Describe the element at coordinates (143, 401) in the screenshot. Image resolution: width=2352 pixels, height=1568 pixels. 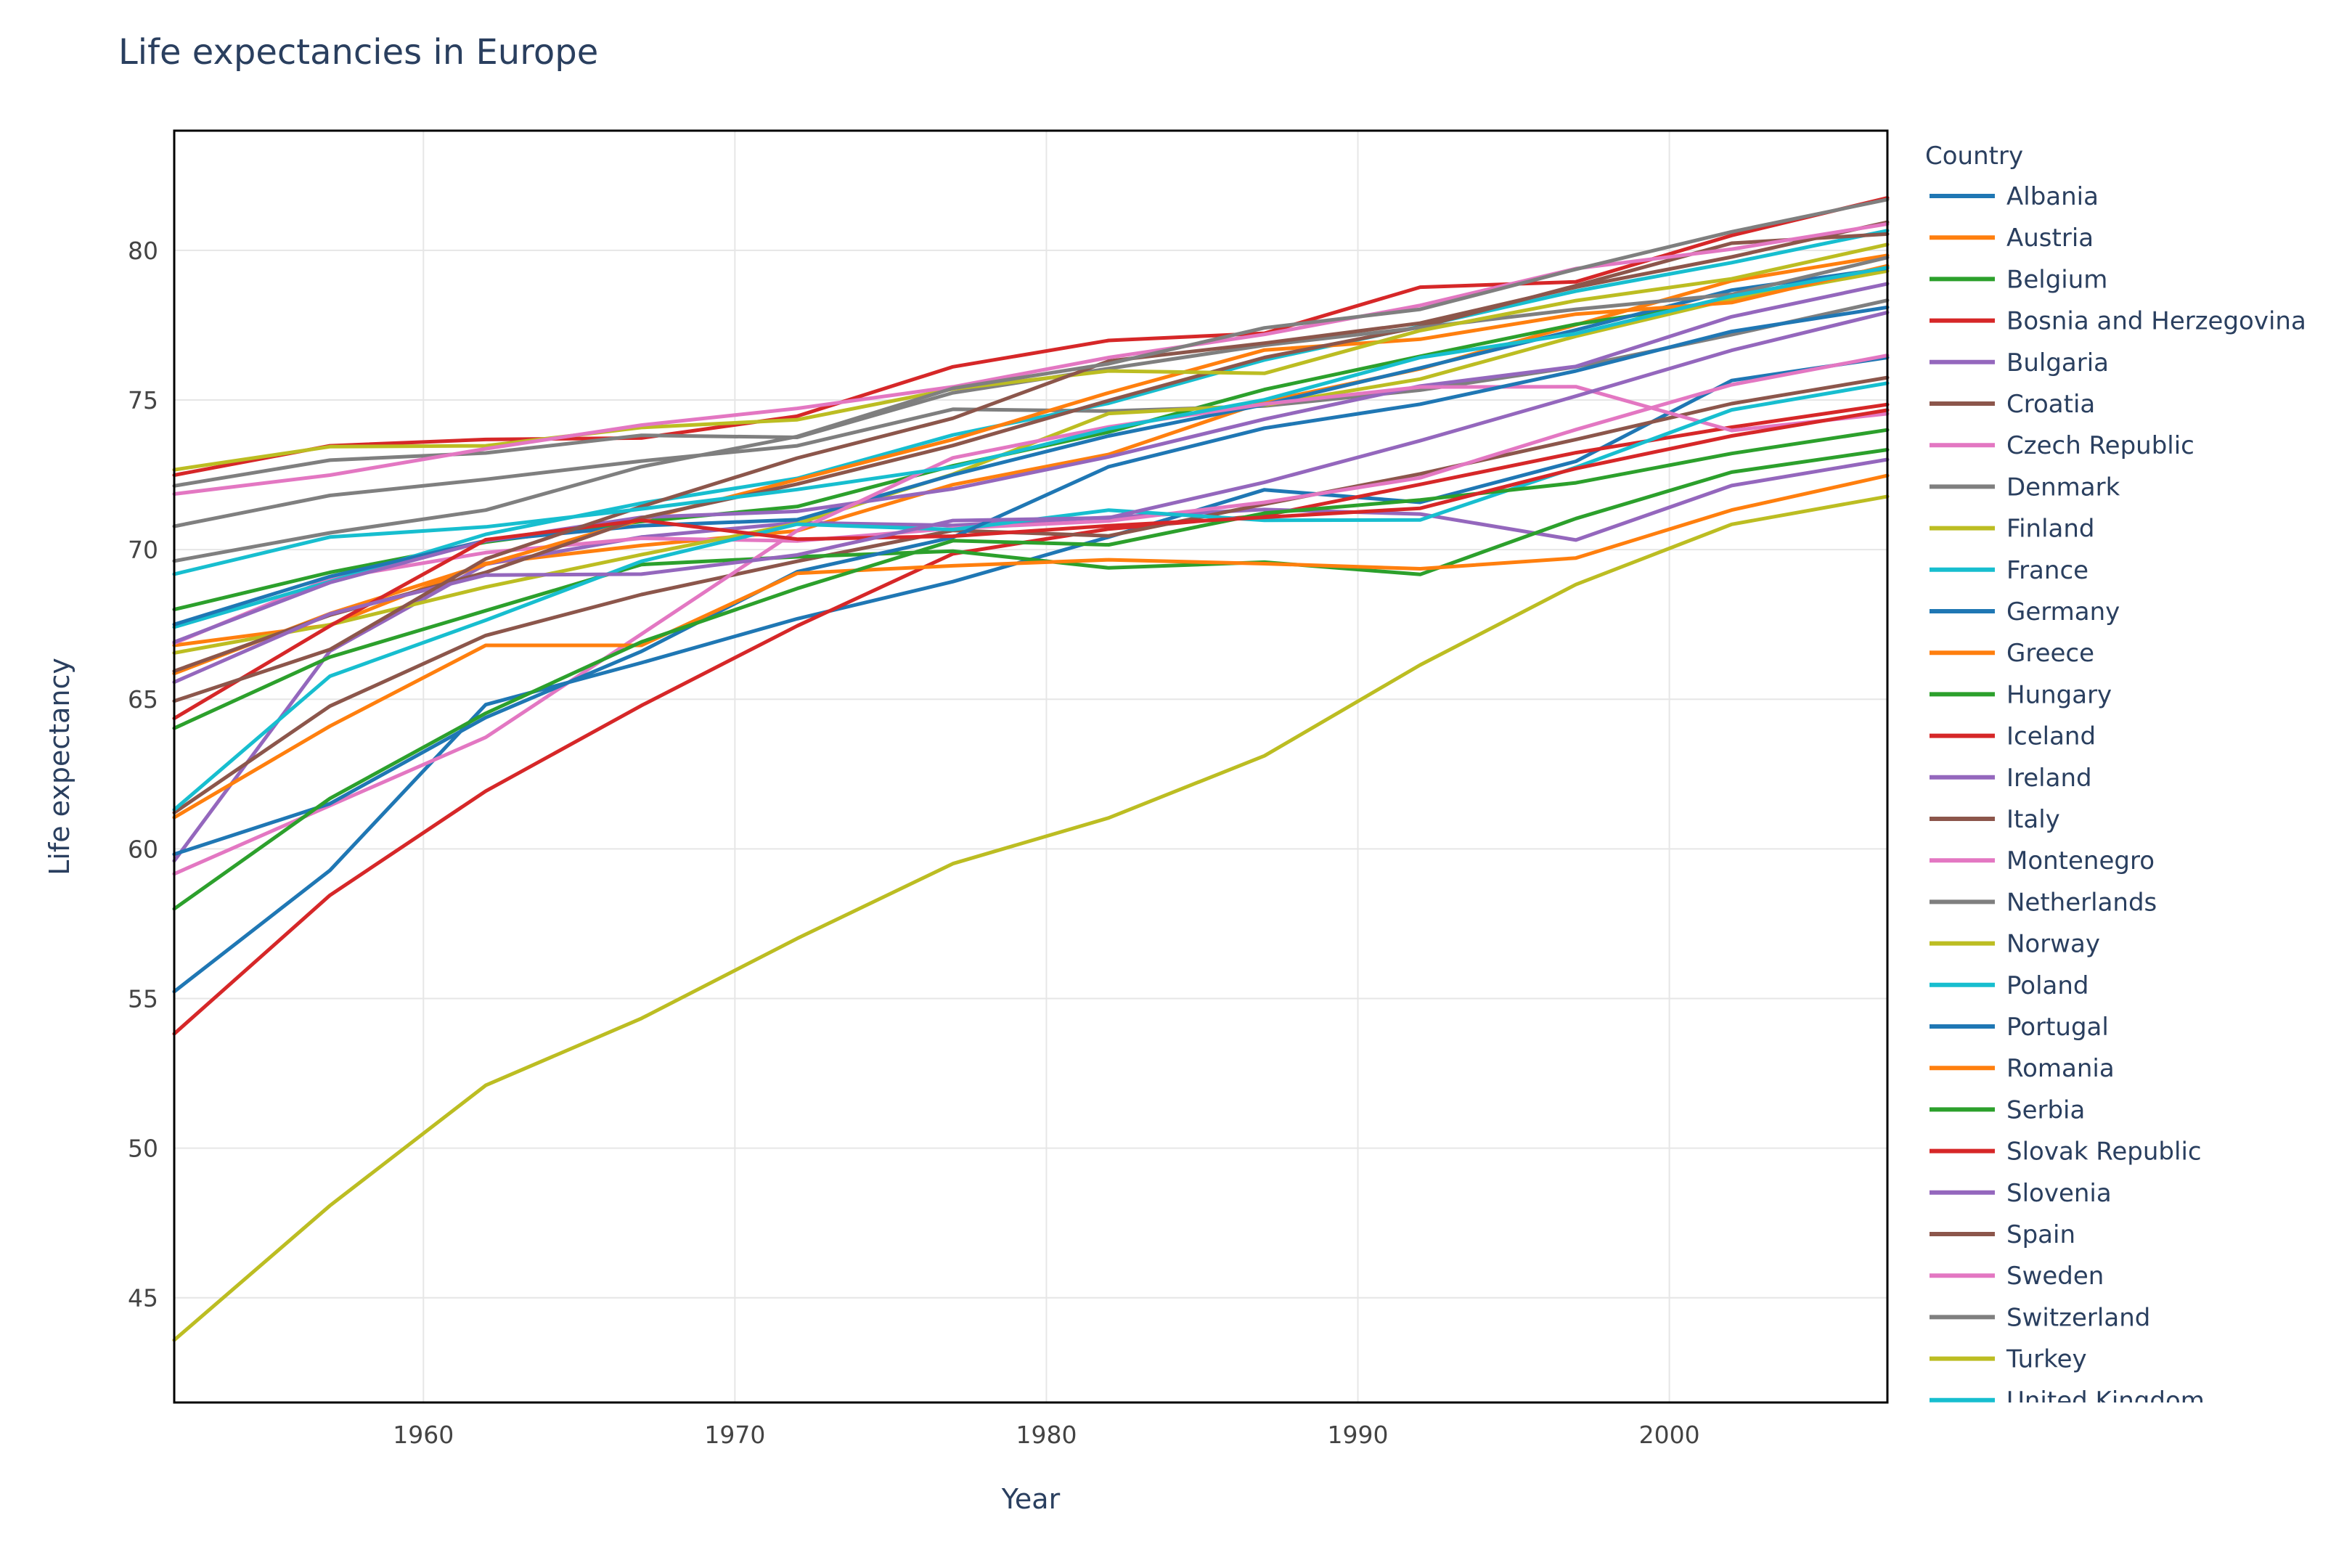
I see `y-tick-label: 75` at that location.